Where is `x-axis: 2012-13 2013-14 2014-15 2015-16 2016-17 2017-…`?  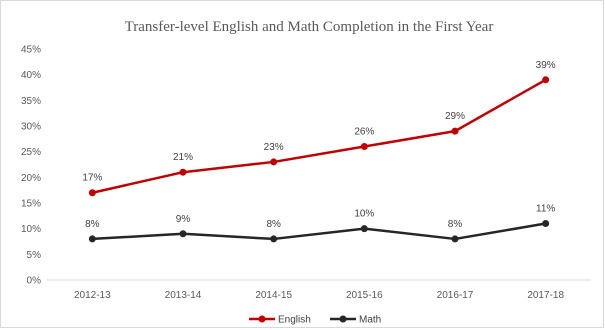 x-axis: 2012-13 2013-14 2014-15 2015-16 2016-17 2017-… is located at coordinates (319, 290).